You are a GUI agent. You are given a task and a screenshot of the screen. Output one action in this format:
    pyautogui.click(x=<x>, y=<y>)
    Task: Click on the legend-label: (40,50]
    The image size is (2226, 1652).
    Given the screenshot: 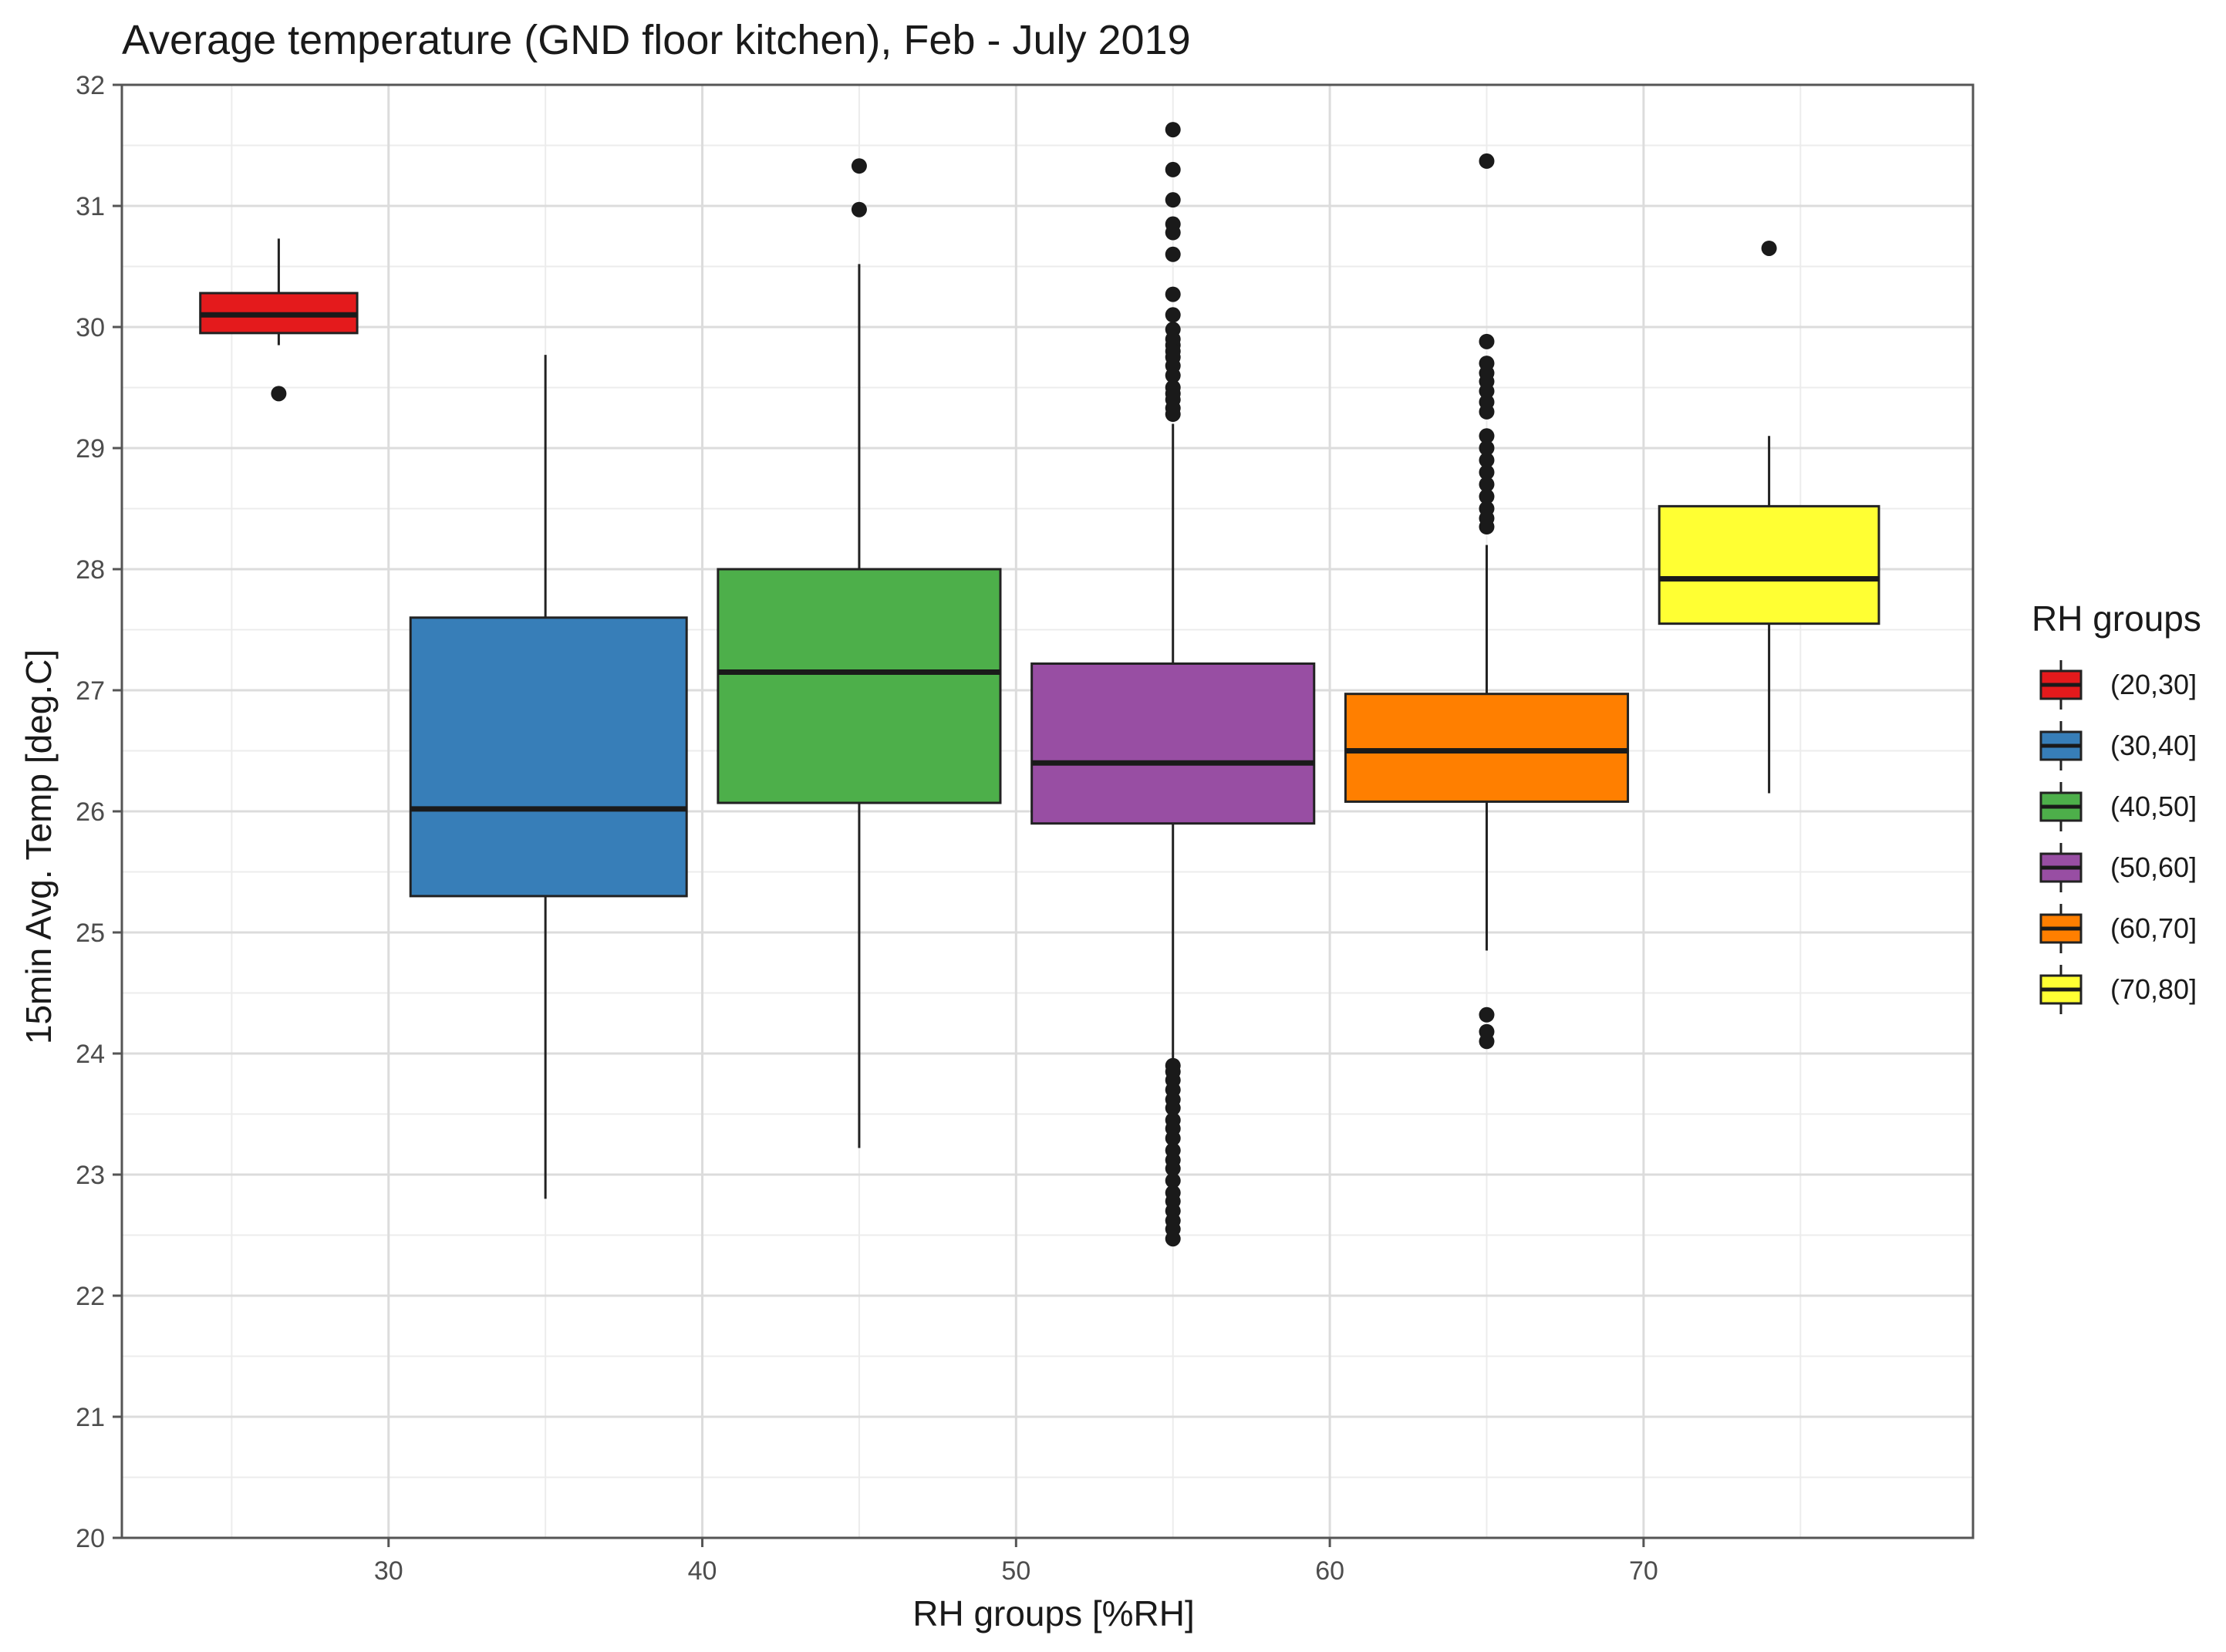 What is the action you would take?
    pyautogui.click(x=2153, y=807)
    